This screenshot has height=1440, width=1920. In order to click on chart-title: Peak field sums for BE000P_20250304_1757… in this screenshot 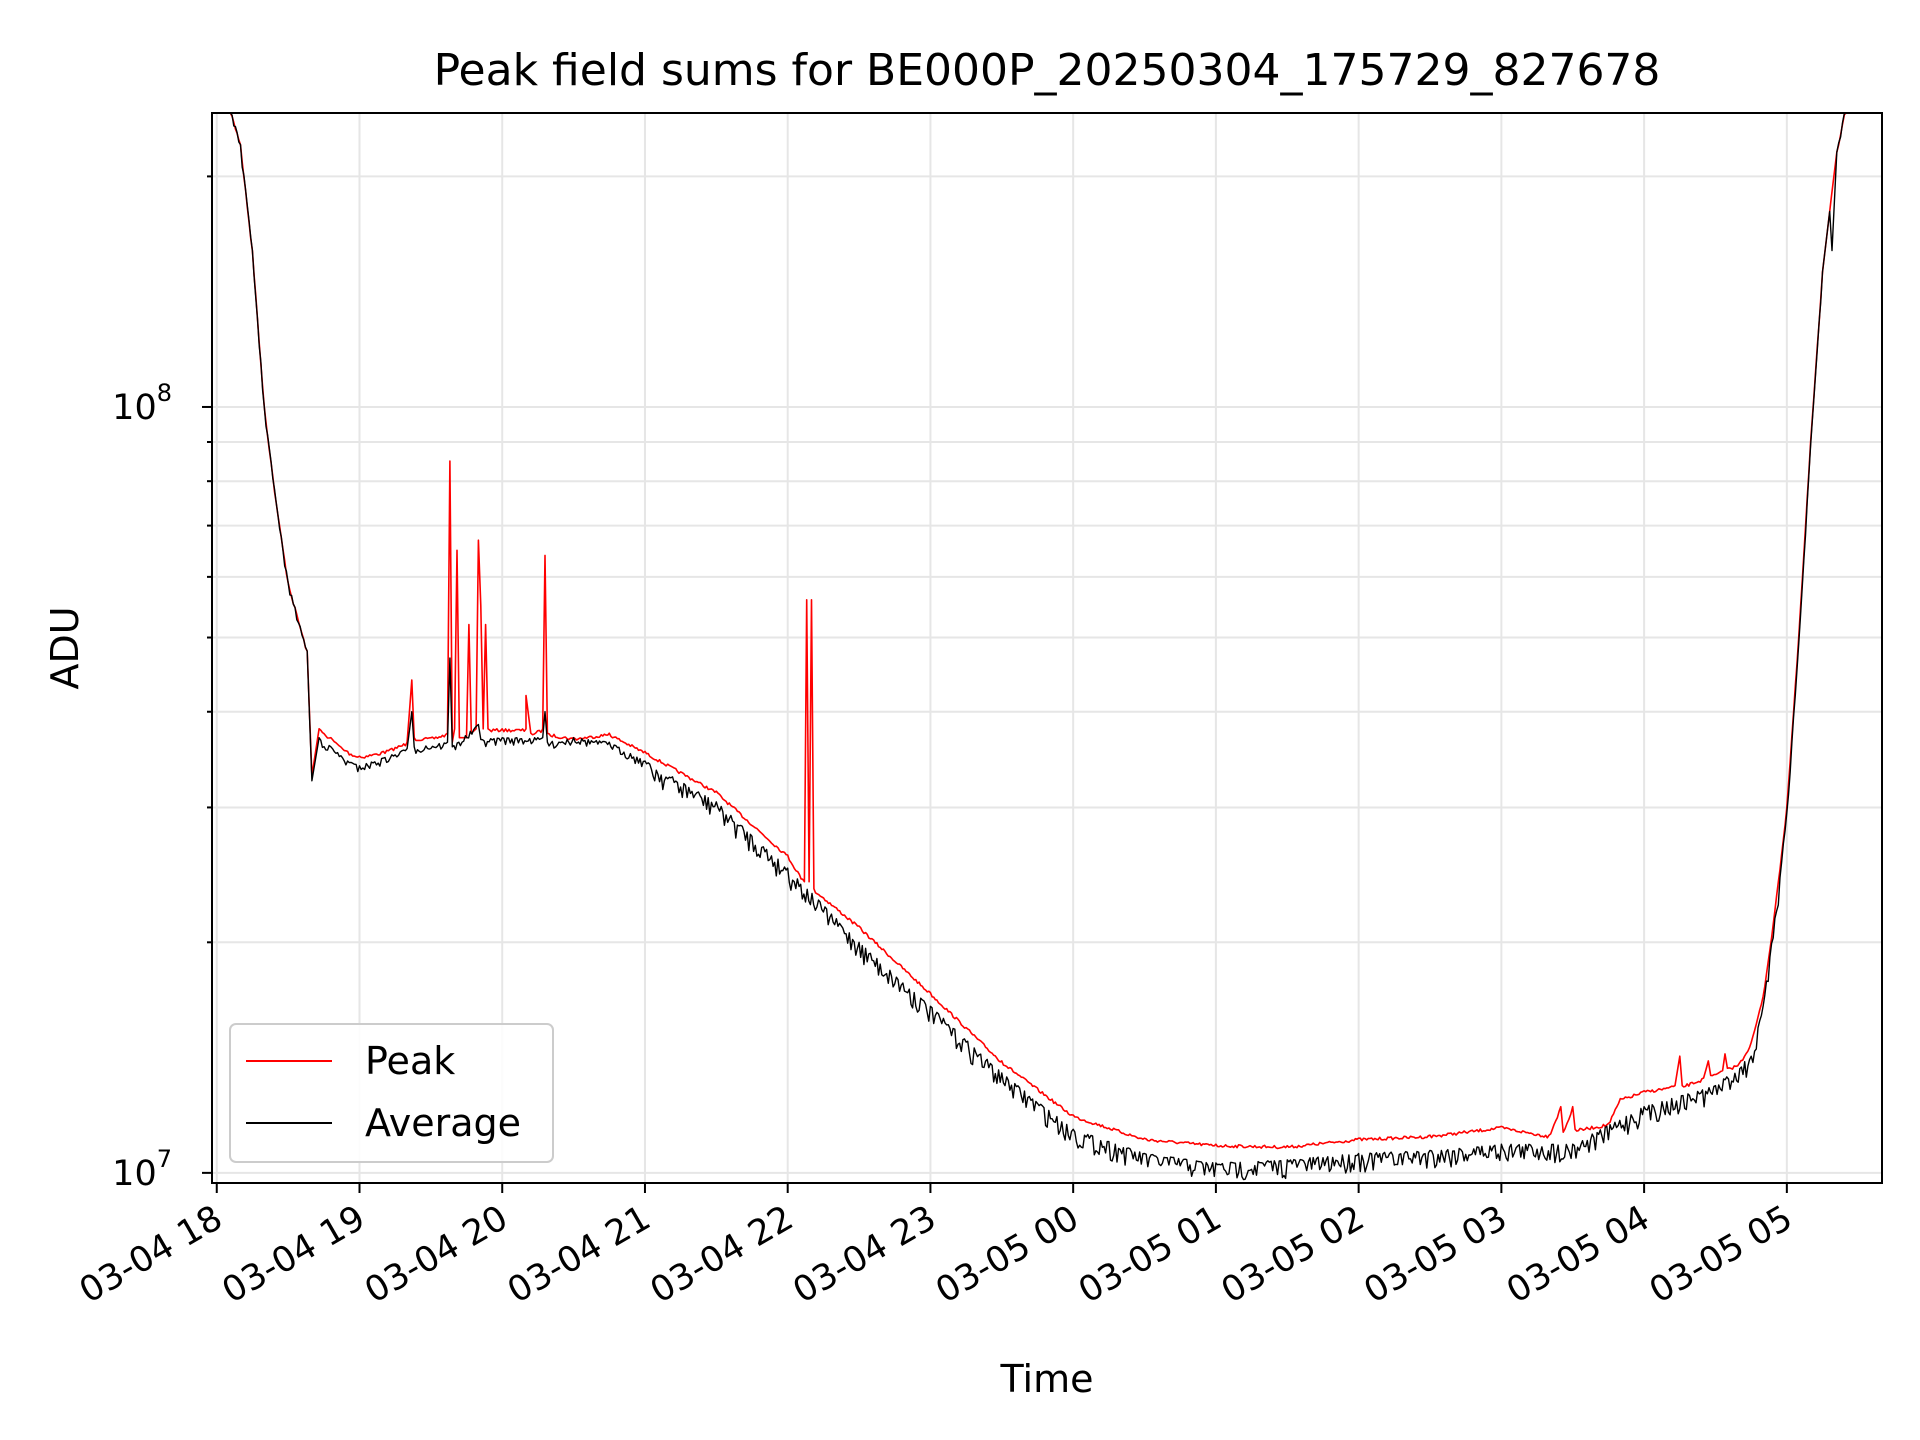, I will do `click(1047, 70)`.